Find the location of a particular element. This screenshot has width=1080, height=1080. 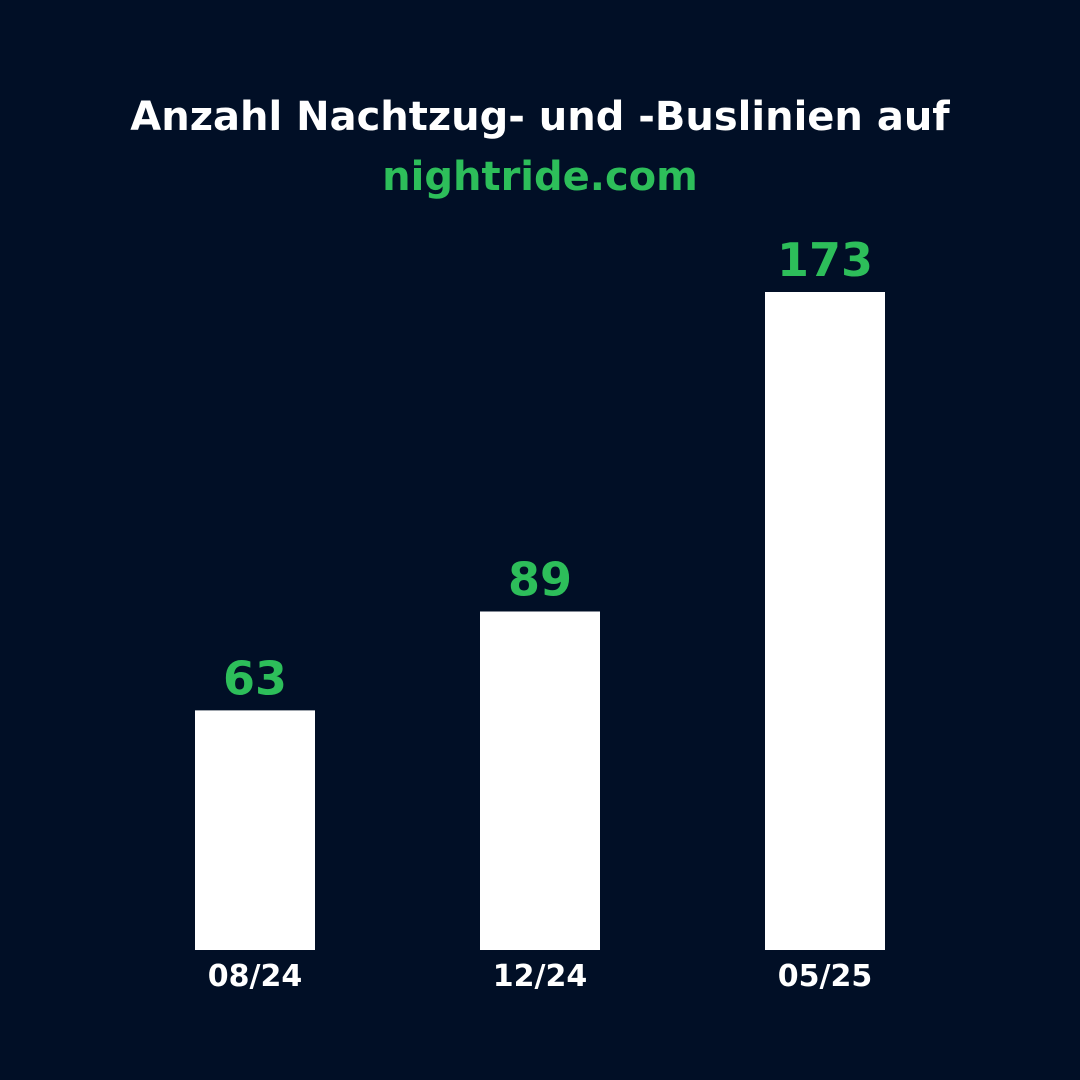

value-label: 89 is located at coordinates (540, 579).